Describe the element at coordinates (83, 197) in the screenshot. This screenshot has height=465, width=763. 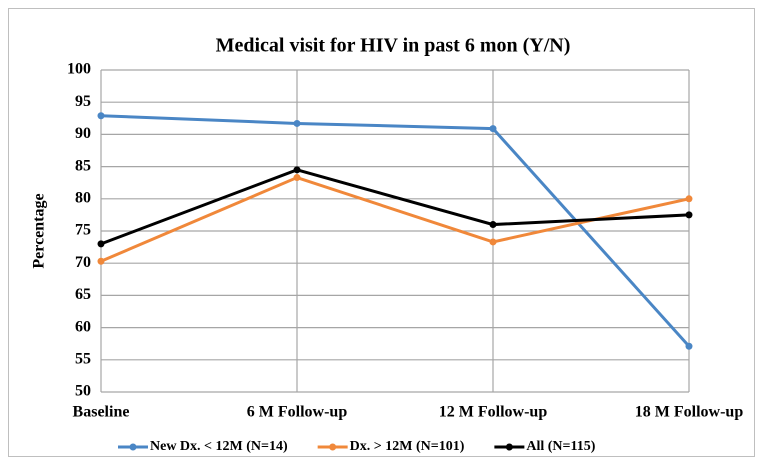
I see `y-tick-label: 80` at that location.